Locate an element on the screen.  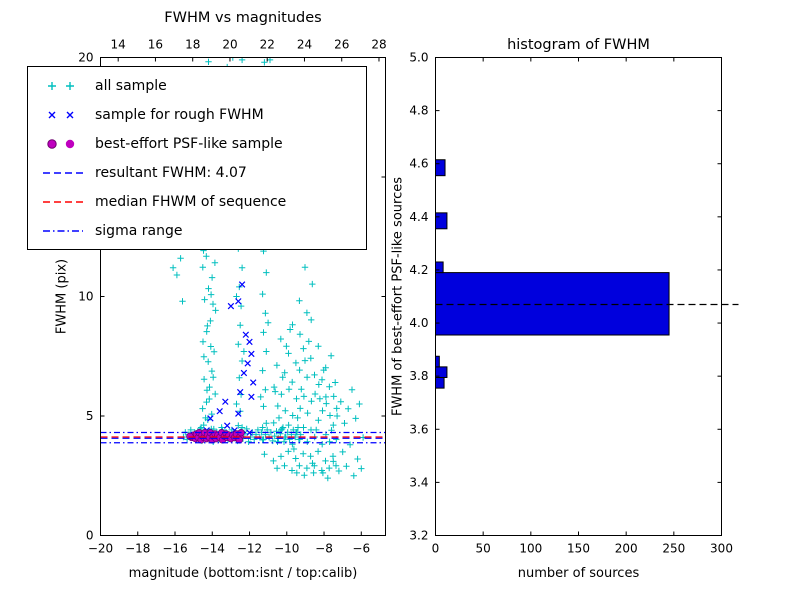
legend-label: sigma range is located at coordinates (139, 230).